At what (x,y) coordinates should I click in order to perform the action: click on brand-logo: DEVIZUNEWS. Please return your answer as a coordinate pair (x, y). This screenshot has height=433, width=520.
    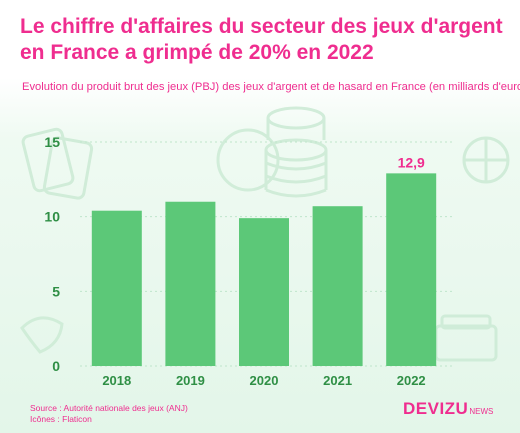
    Looking at the image, I should click on (448, 409).